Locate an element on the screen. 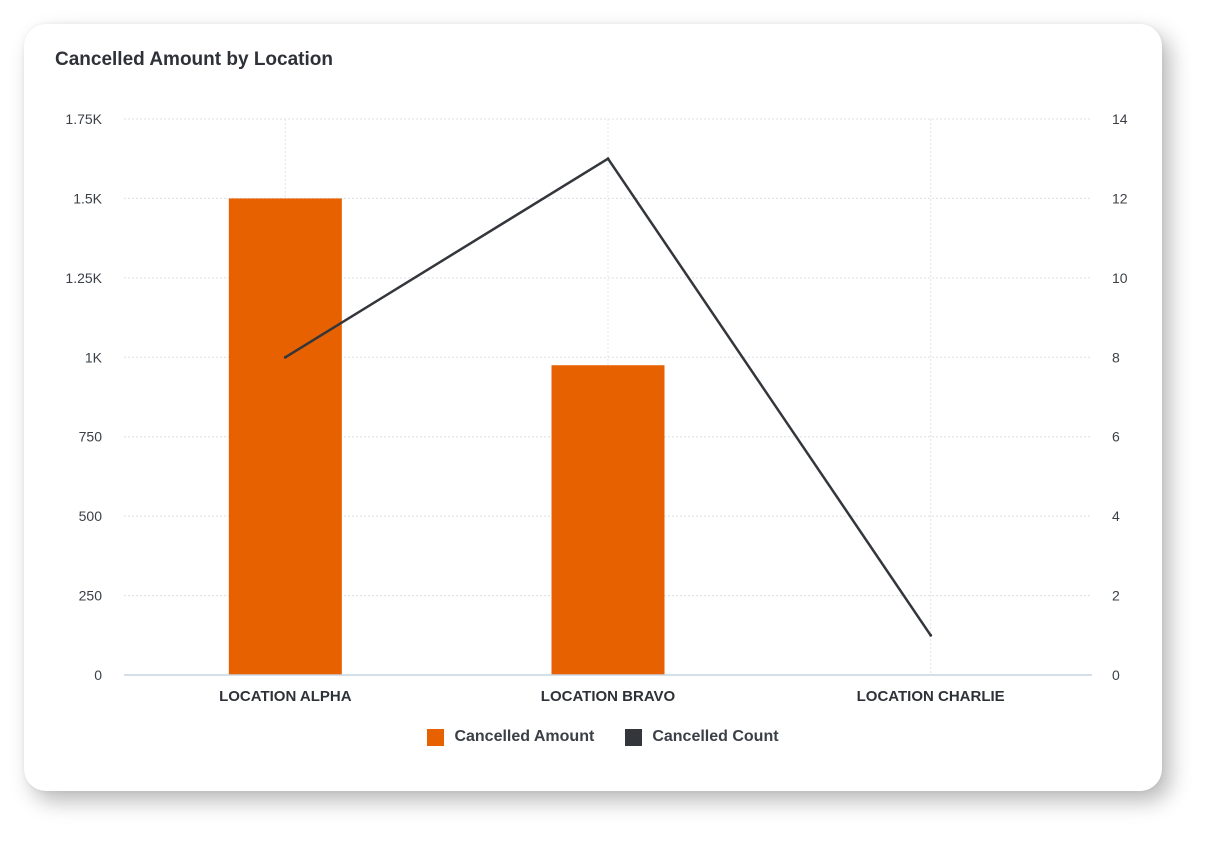 The width and height of the screenshot is (1226, 850). legend-label-cancelled-amount: Cancelled Amount is located at coordinates (524, 736).